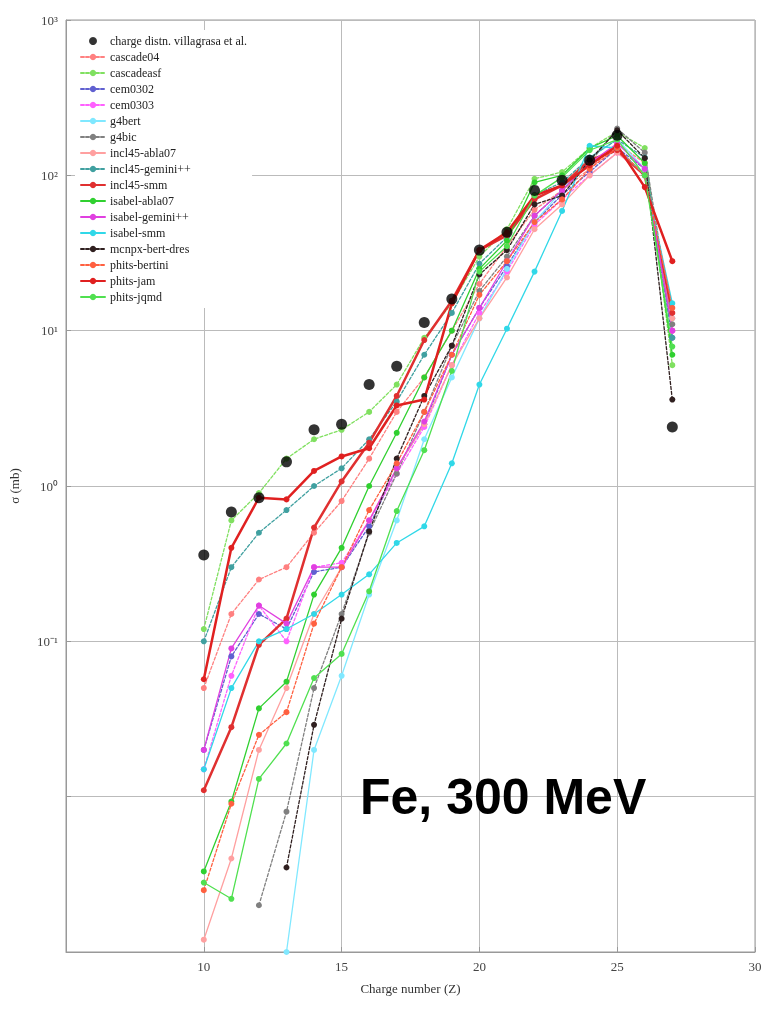 The image size is (775, 1015). What do you see at coordinates (50, 20) in the screenshot?
I see `y-tick-label: 10³` at bounding box center [50, 20].